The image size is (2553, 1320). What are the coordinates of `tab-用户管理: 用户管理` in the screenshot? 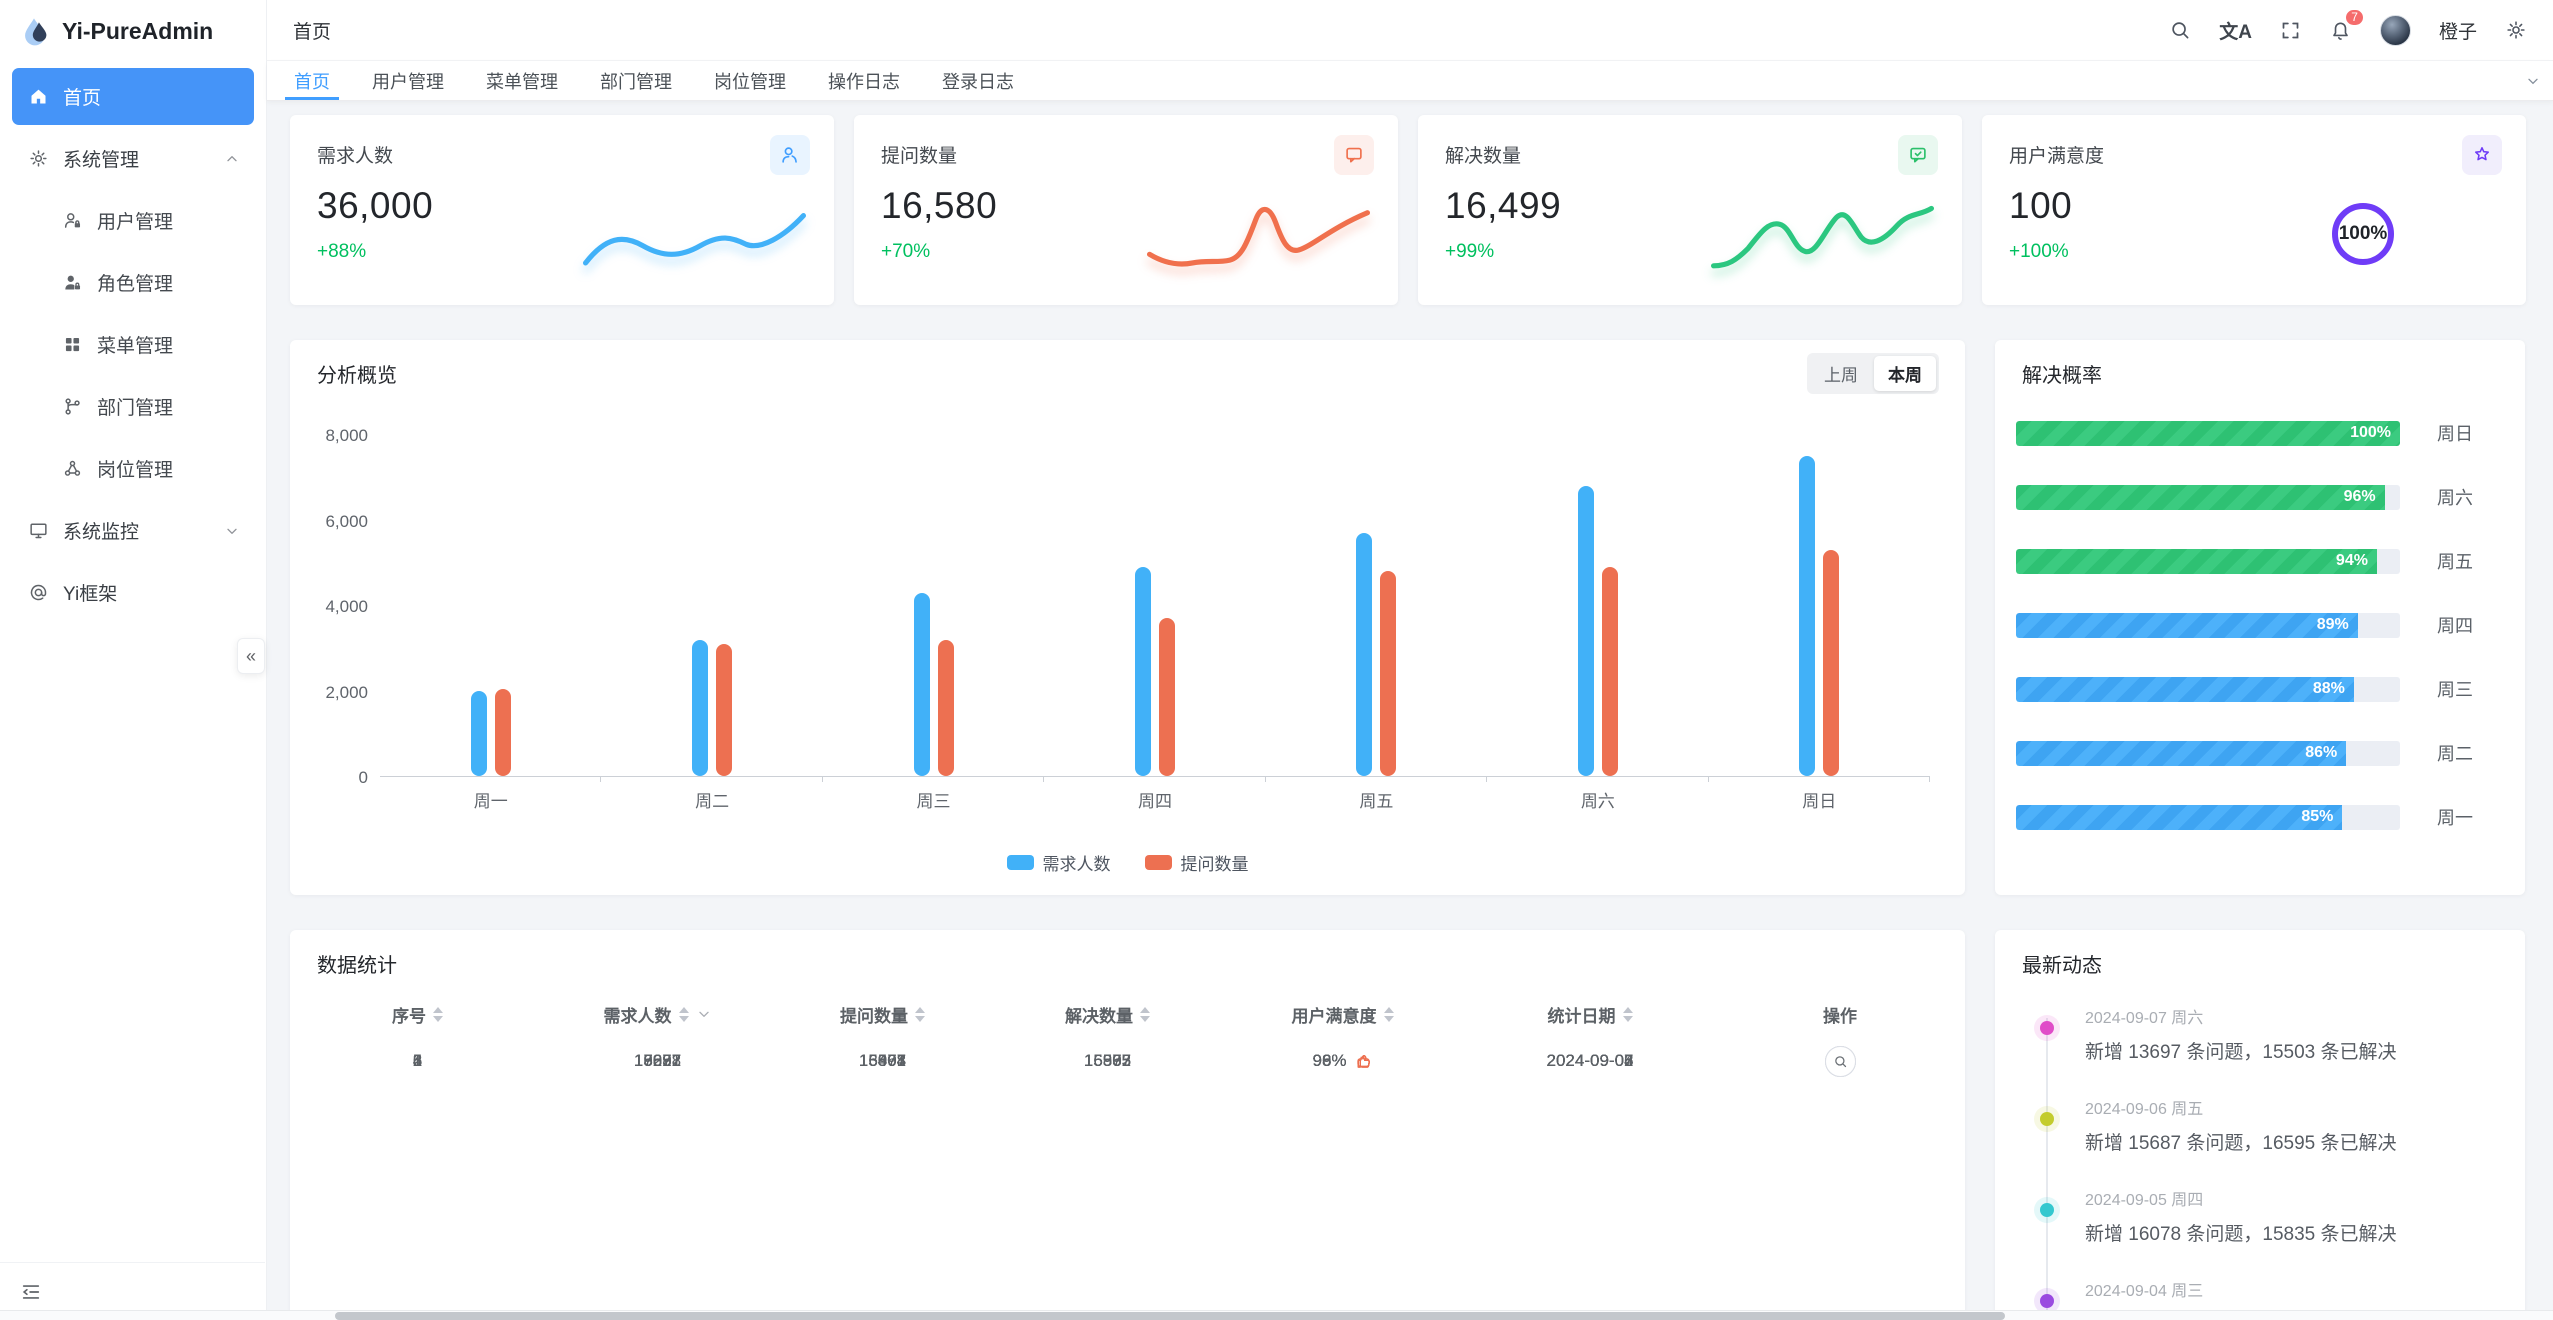 It's located at (408, 81).